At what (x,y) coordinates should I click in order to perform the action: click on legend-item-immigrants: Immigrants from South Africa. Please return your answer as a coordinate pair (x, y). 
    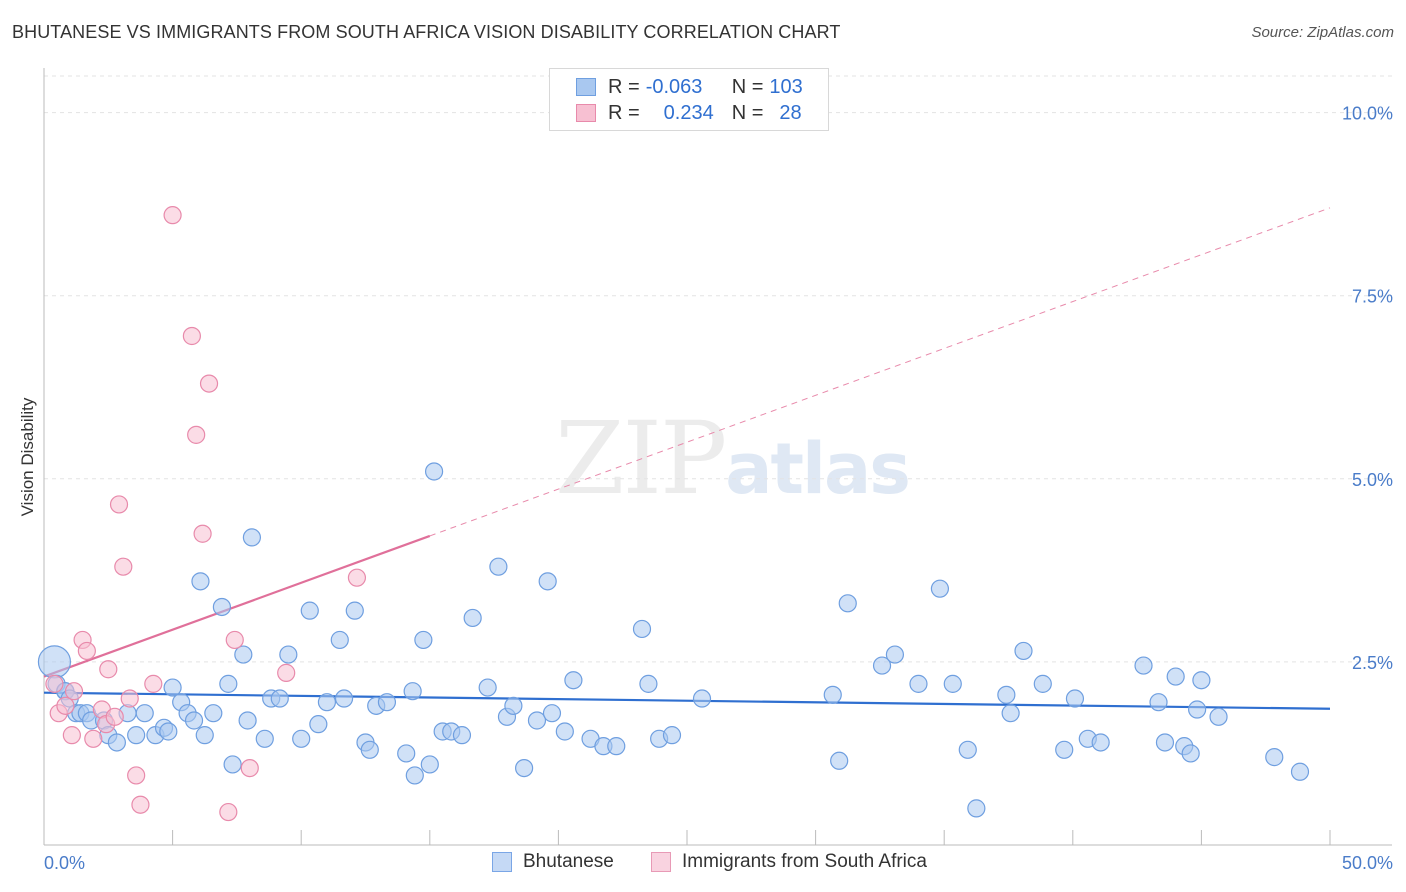
    Looking at the image, I should click on (789, 862).